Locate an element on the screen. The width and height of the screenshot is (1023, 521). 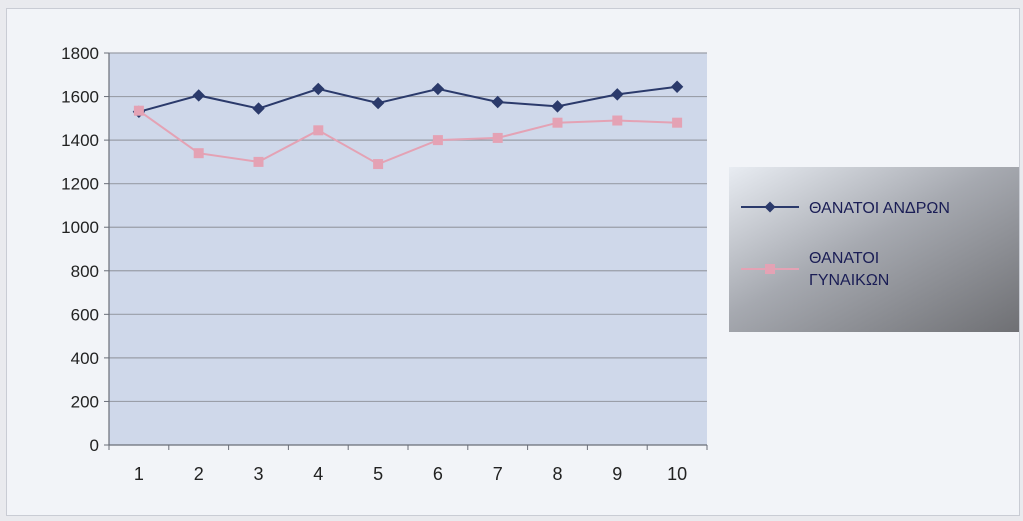
x-tick-label: 10 is located at coordinates (677, 474).